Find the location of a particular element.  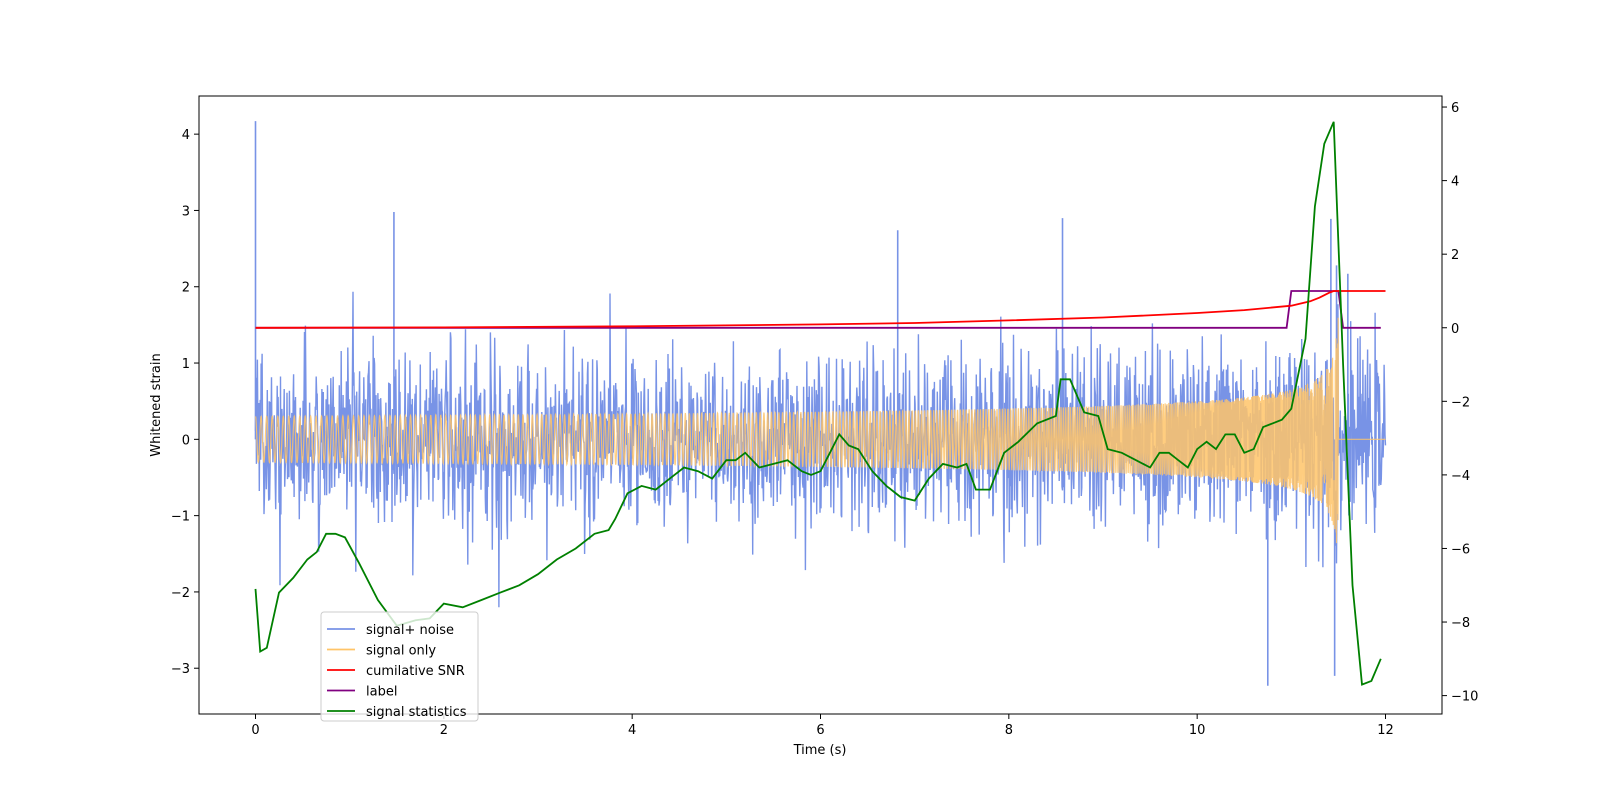

legend-box is located at coordinates (399, 666).